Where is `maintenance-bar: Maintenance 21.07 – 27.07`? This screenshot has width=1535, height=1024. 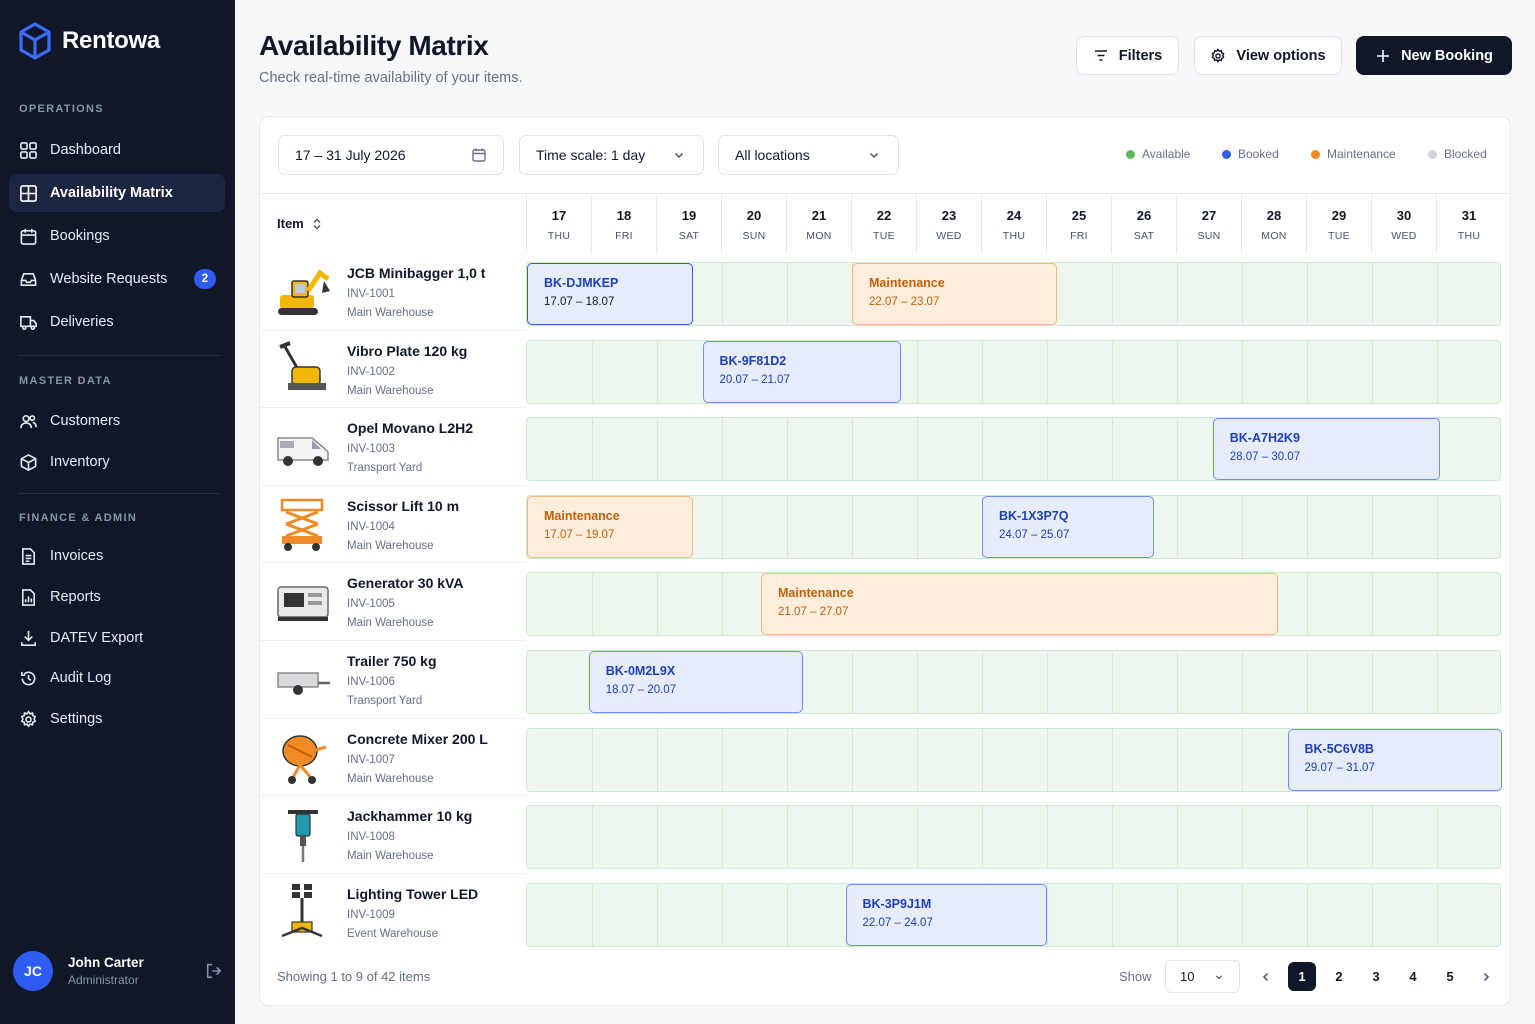
maintenance-bar: Maintenance 21.07 – 27.07 is located at coordinates (1019, 604).